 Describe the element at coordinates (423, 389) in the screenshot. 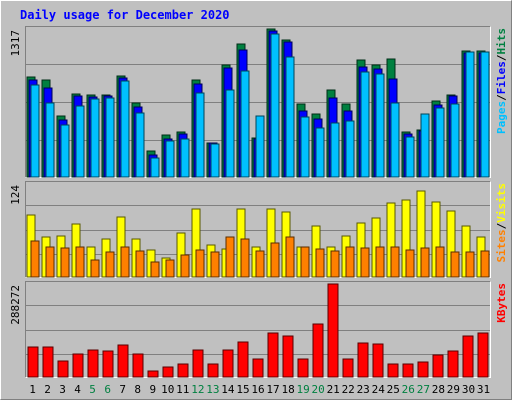

I see `x-tick-label-day-27: 27` at that location.